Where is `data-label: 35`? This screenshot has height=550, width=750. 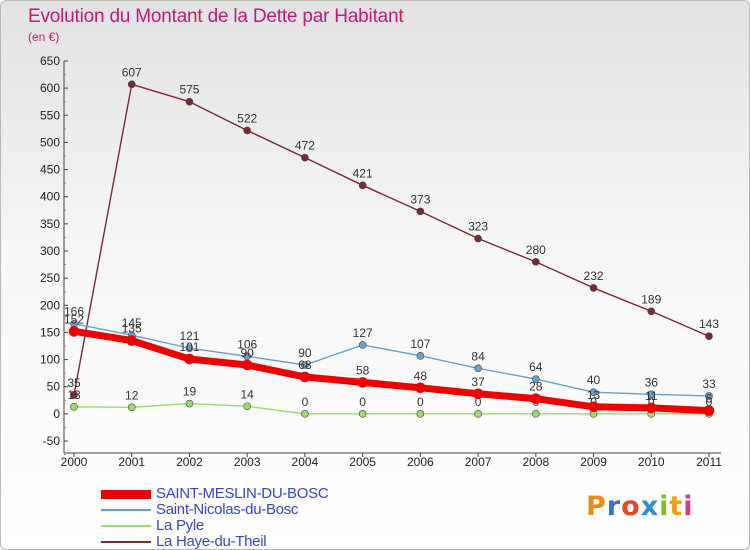 data-label: 35 is located at coordinates (74, 383).